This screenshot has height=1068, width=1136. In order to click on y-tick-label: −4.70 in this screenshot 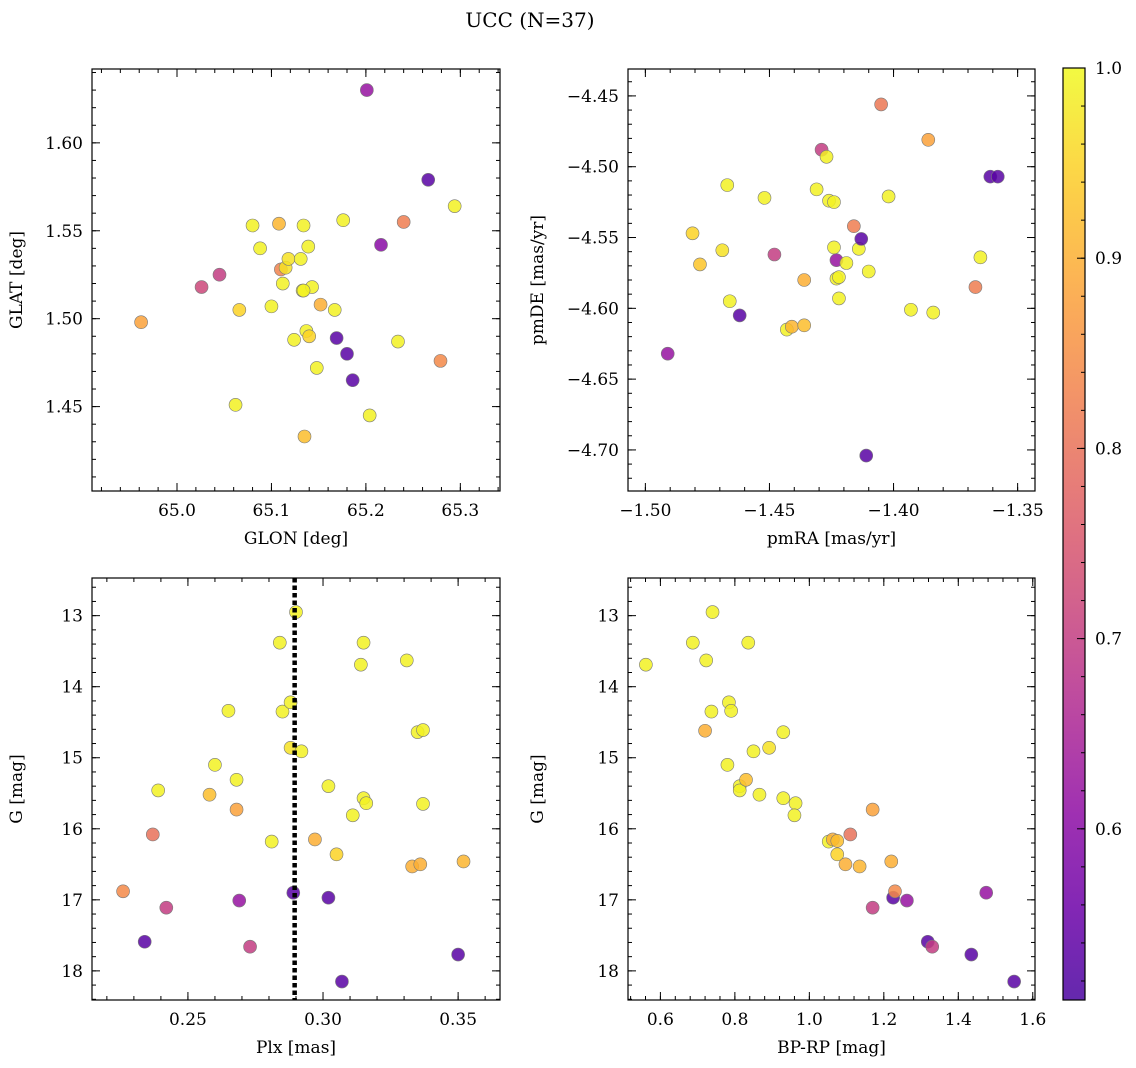, I will do `click(593, 451)`.